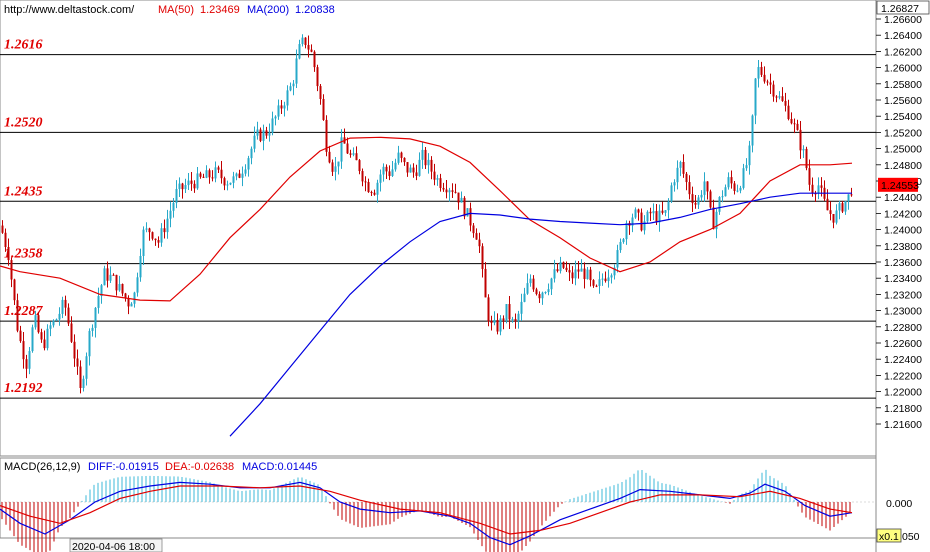 This screenshot has height=552, width=930. What do you see at coordinates (123, 467) in the screenshot?
I see `macd-diff-value: DIFF:-0.01915` at bounding box center [123, 467].